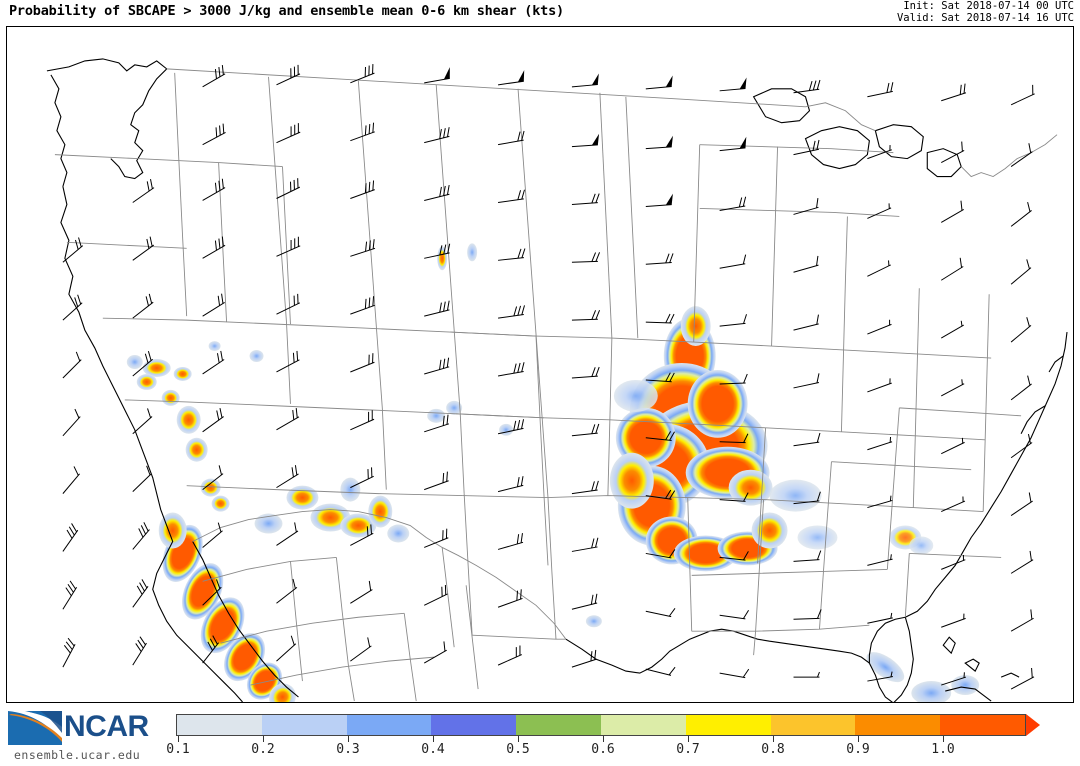  What do you see at coordinates (348, 749) in the screenshot?
I see `colorbar-tick-label-0.3: 0.3` at bounding box center [348, 749].